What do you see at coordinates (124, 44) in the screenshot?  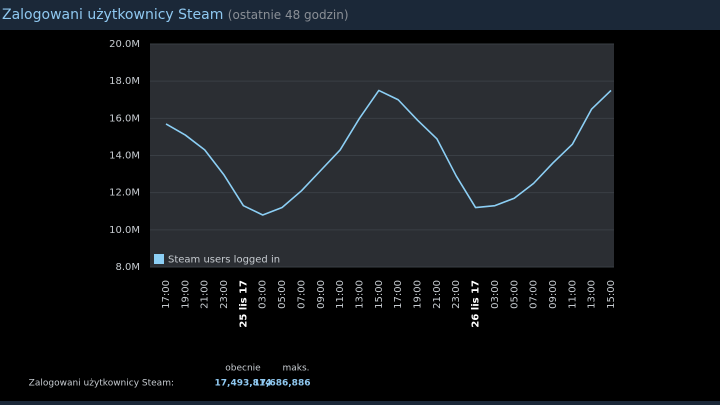 I see `y-tick-label: 20.0M` at bounding box center [124, 44].